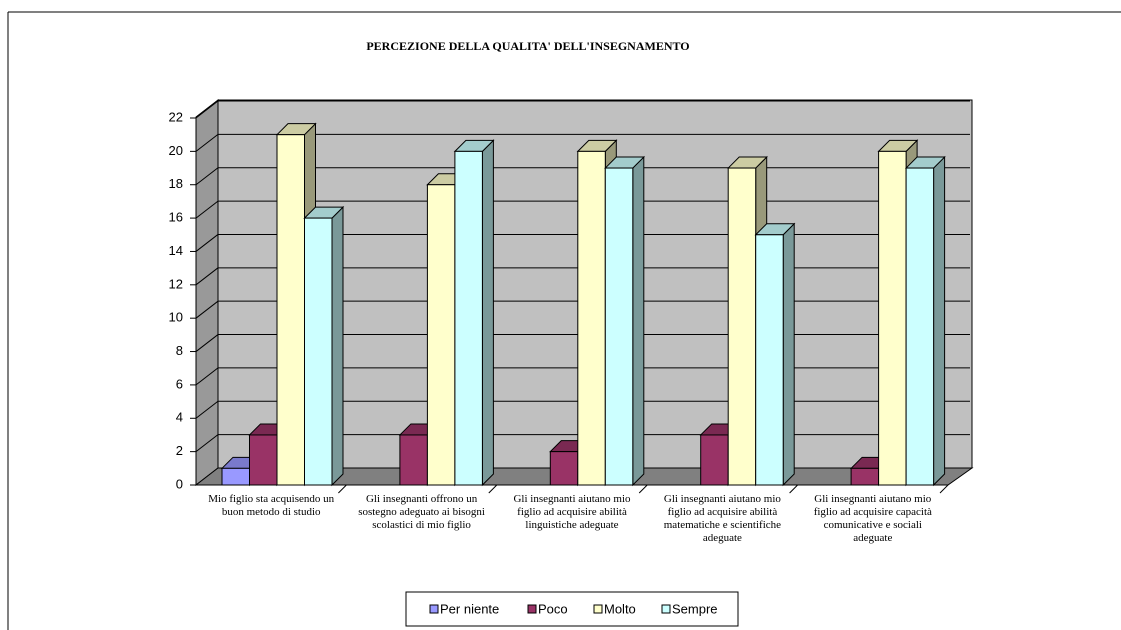 The height and width of the screenshot is (630, 1121). I want to click on y-tick-label: 12, so click(176, 283).